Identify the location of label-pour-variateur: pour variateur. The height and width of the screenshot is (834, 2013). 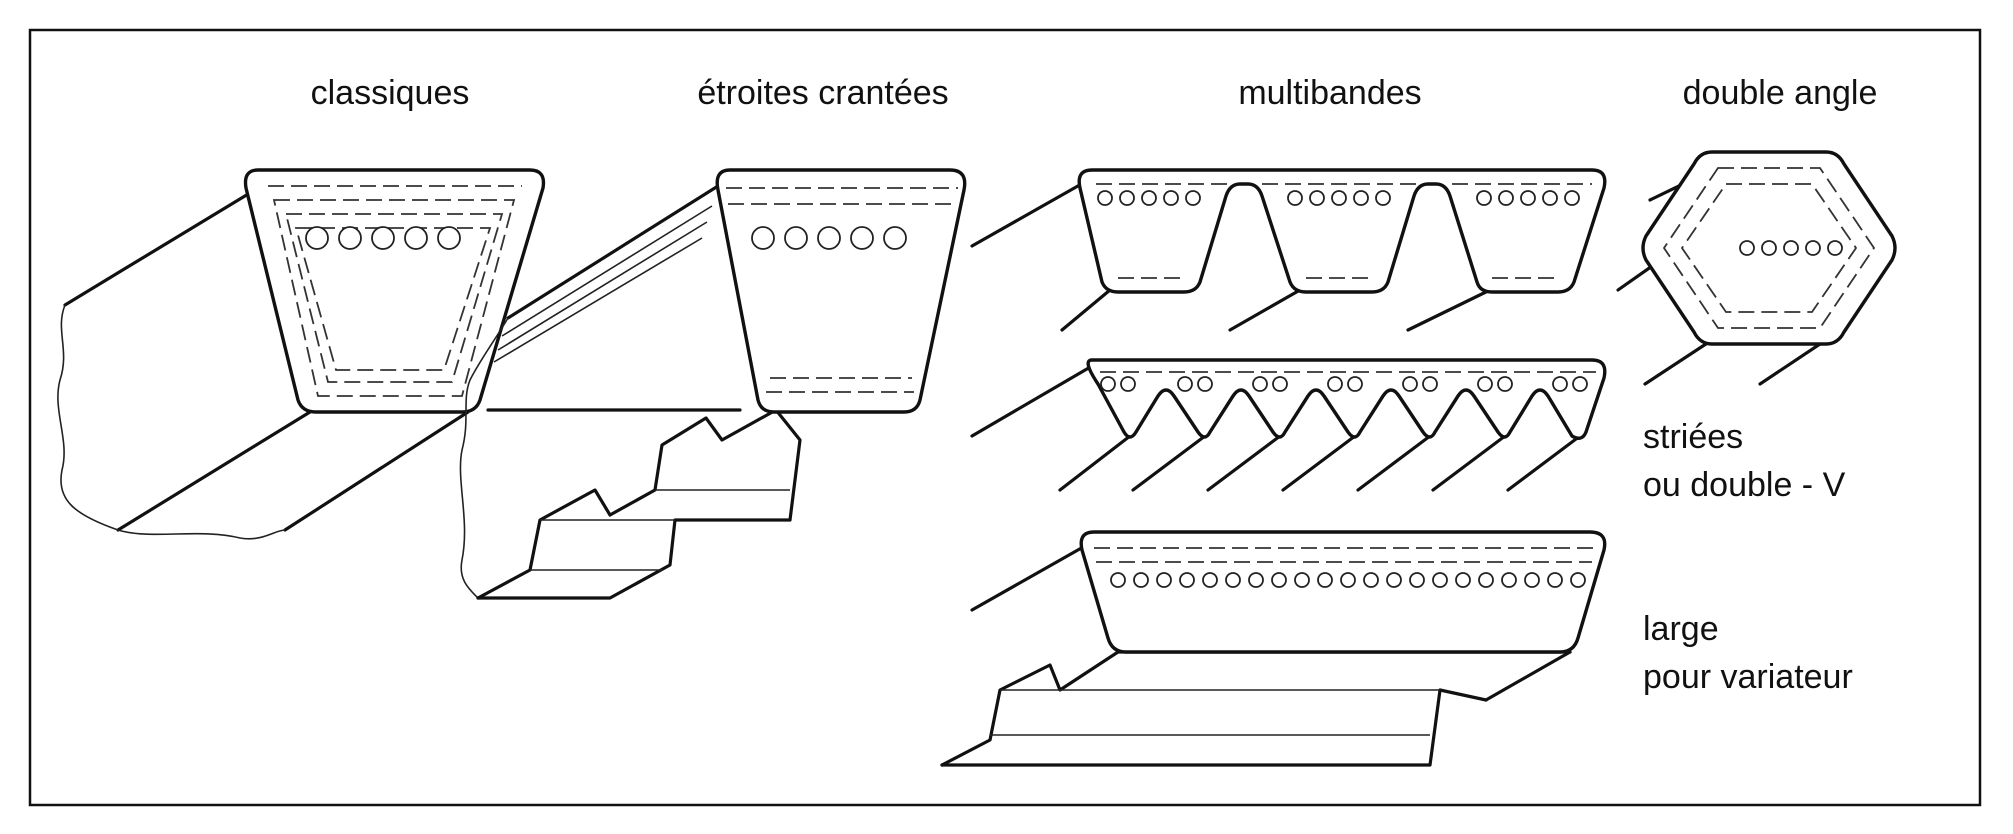
(1748, 677).